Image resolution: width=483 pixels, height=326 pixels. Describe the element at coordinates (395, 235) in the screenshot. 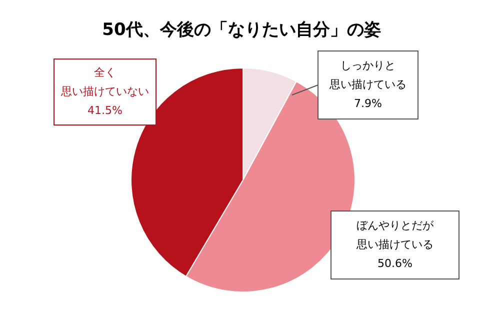

I see `slice-label: ぼんやりとだが思い描けている` at that location.